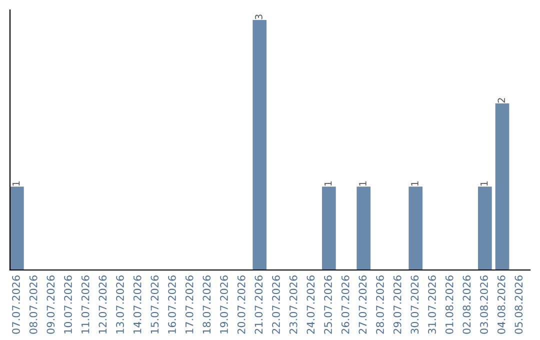  What do you see at coordinates (518, 305) in the screenshot?
I see `x-tick-label: 05.08.2026` at bounding box center [518, 305].